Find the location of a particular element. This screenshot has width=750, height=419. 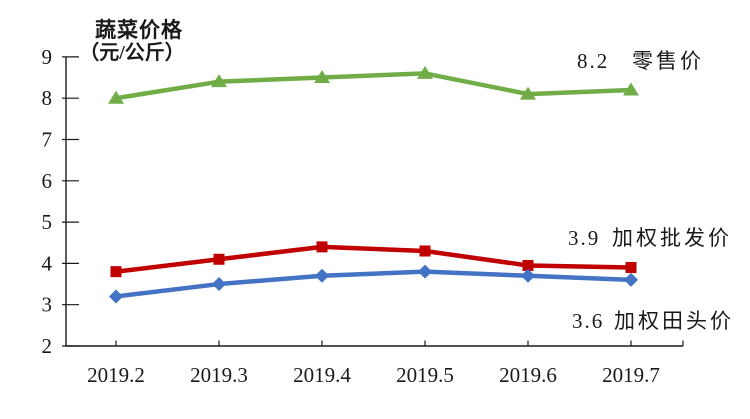

x-axis-tick-label: 2019.3 is located at coordinates (219, 375).